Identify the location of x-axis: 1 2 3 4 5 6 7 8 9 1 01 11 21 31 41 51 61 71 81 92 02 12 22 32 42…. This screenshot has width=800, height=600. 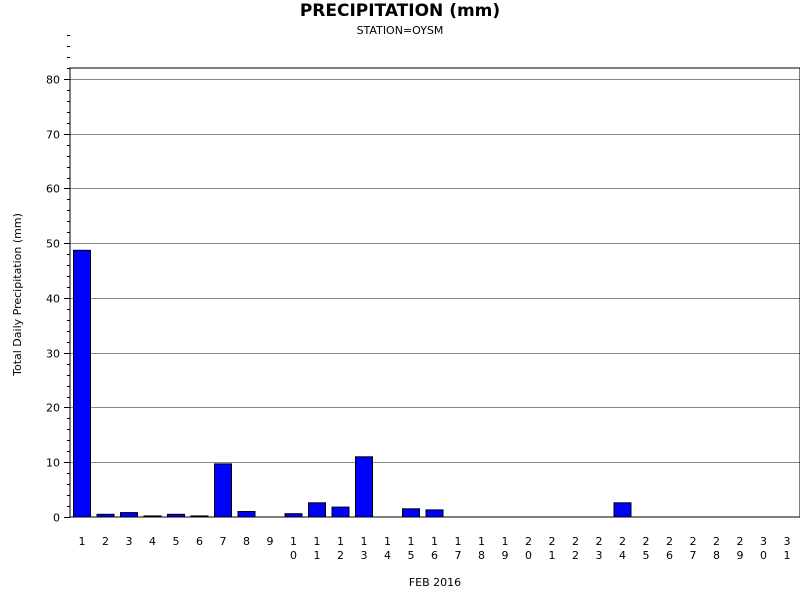
(435, 548).